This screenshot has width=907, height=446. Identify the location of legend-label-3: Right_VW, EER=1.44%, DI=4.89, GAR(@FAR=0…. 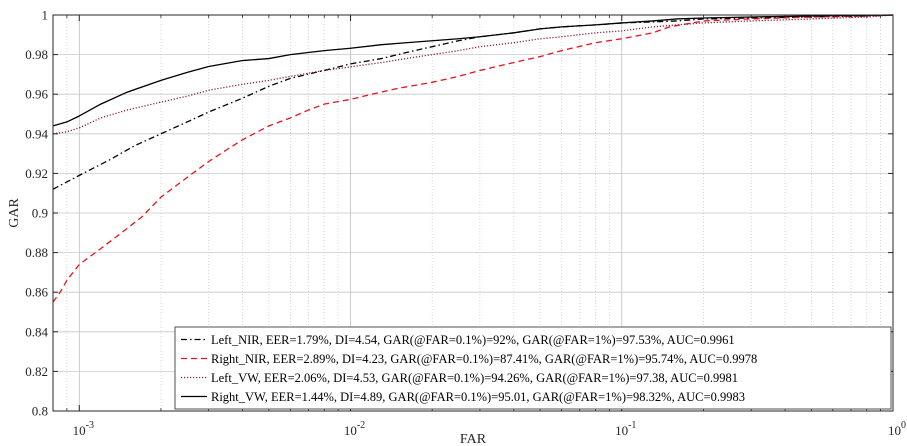
(478, 397).